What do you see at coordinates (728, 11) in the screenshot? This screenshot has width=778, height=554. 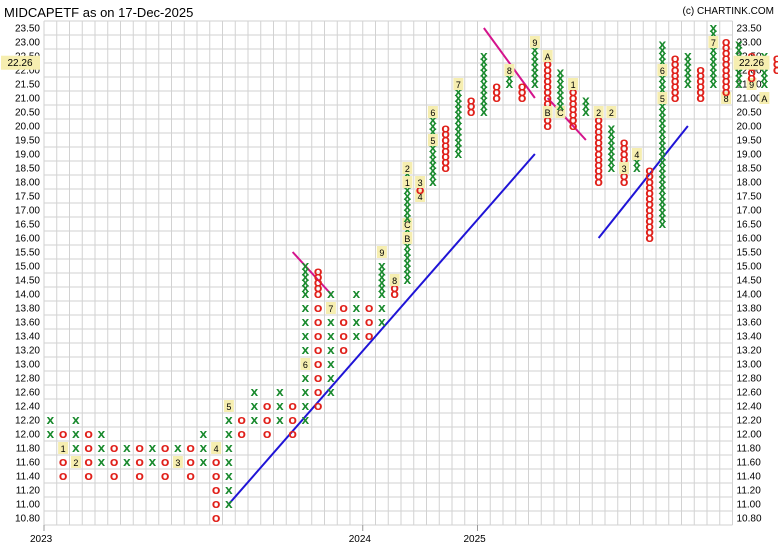 I see `copyright-label: (c) CHARTINK.COM` at bounding box center [728, 11].